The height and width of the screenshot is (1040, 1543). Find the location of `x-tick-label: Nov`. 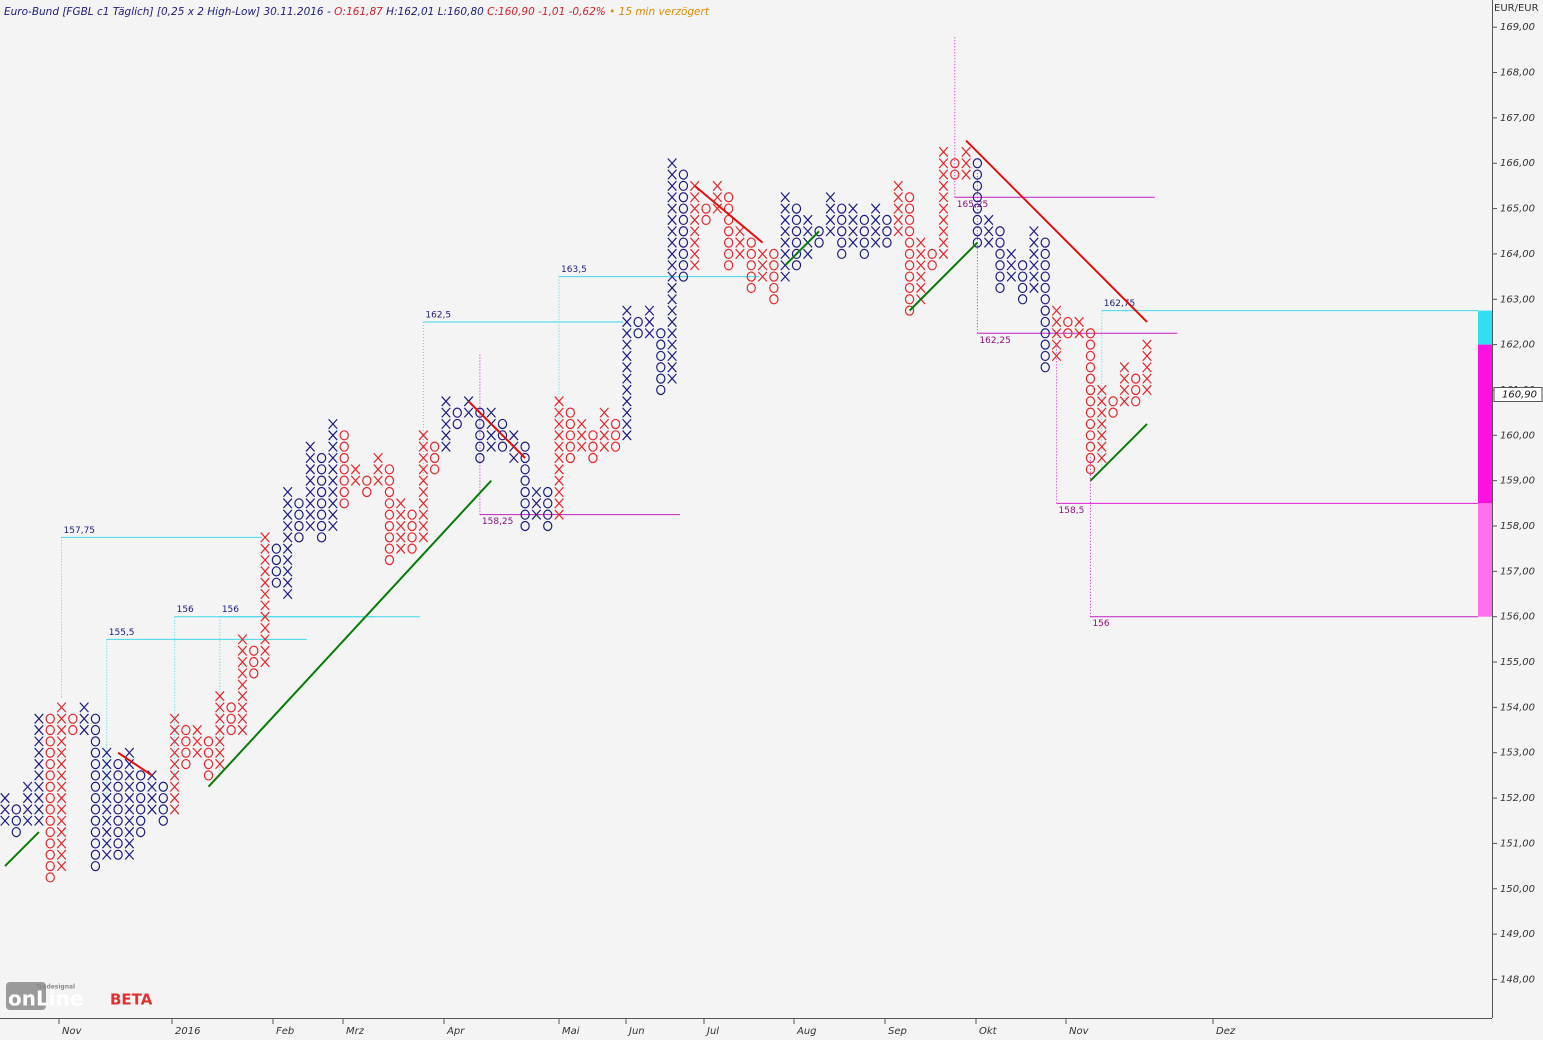

x-tick-label: Nov is located at coordinates (72, 1031).